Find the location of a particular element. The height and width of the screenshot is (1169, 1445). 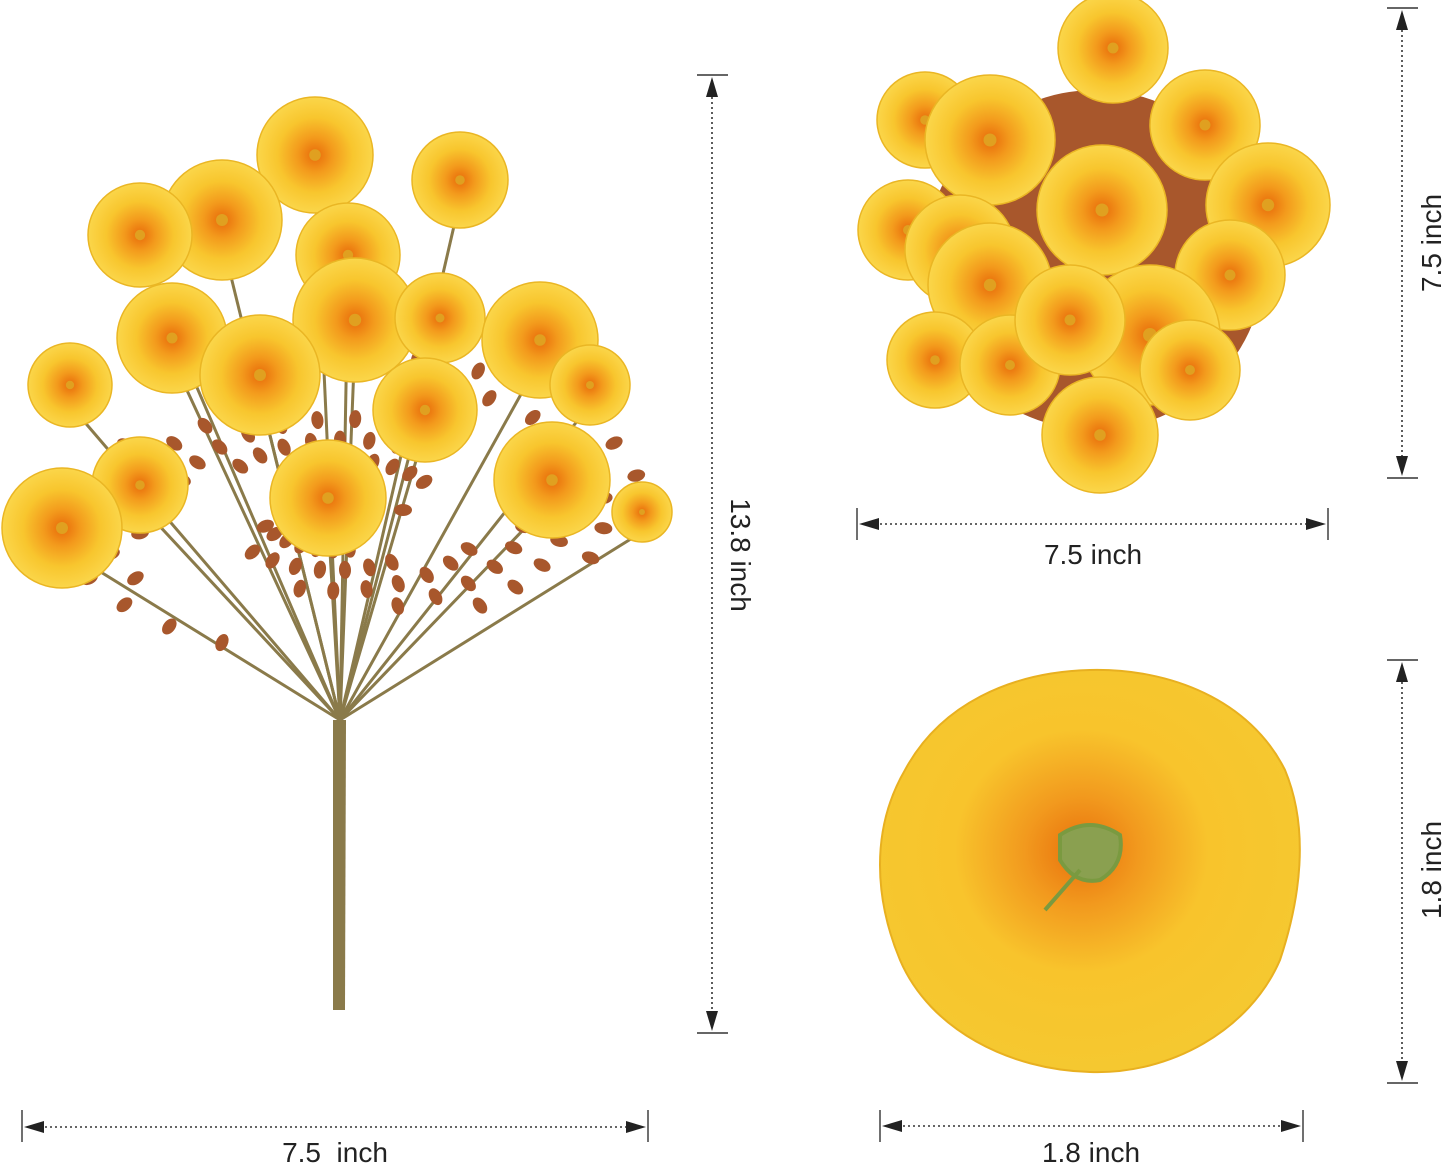

top-view-height-label: 7.5 inch is located at coordinates (1430, 243).